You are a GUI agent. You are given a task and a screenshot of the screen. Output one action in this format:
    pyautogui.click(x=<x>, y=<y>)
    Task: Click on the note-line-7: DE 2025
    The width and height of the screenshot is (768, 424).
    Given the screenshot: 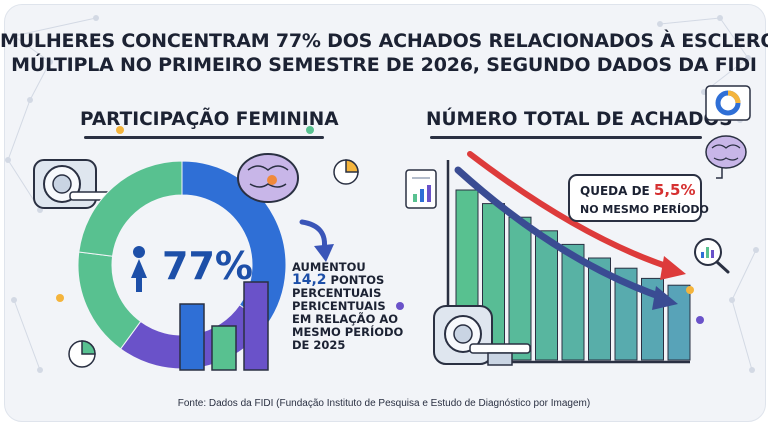 What is the action you would take?
    pyautogui.click(x=319, y=345)
    